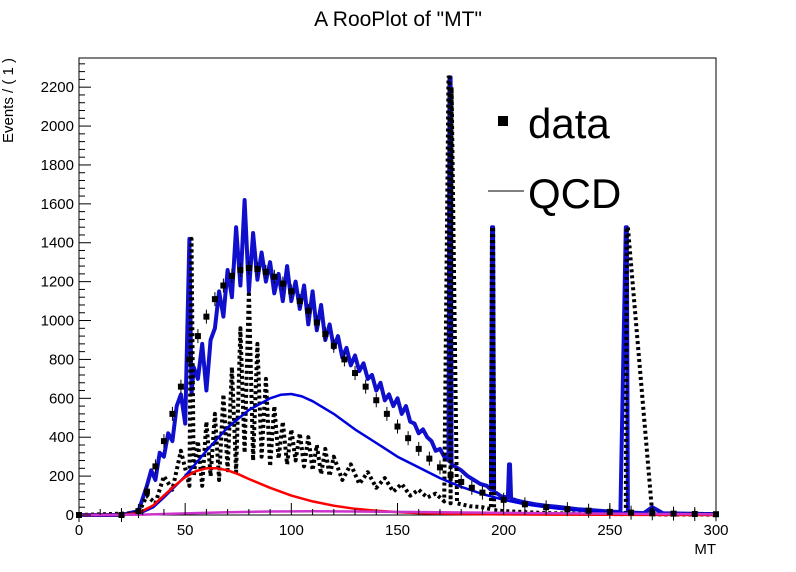 This screenshot has height=572, width=796. Describe the element at coordinates (503, 530) in the screenshot. I see `x-tick-label: 200` at that location.